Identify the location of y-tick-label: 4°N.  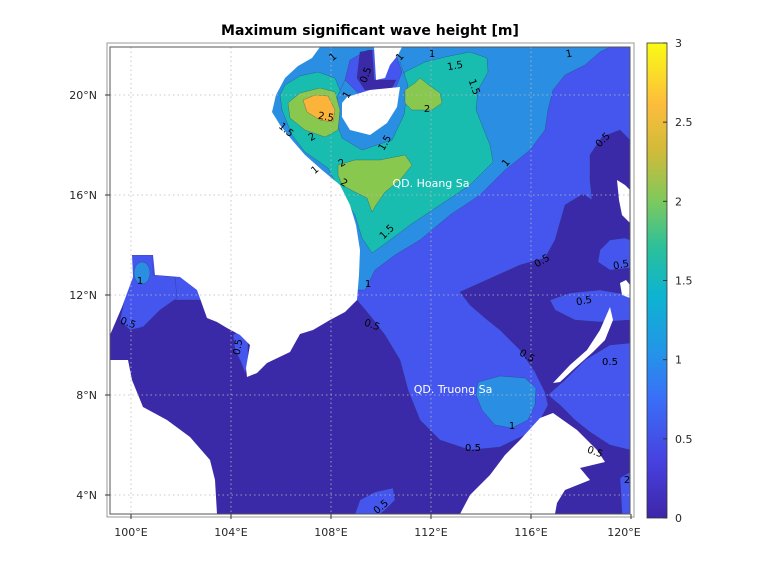
(86, 495).